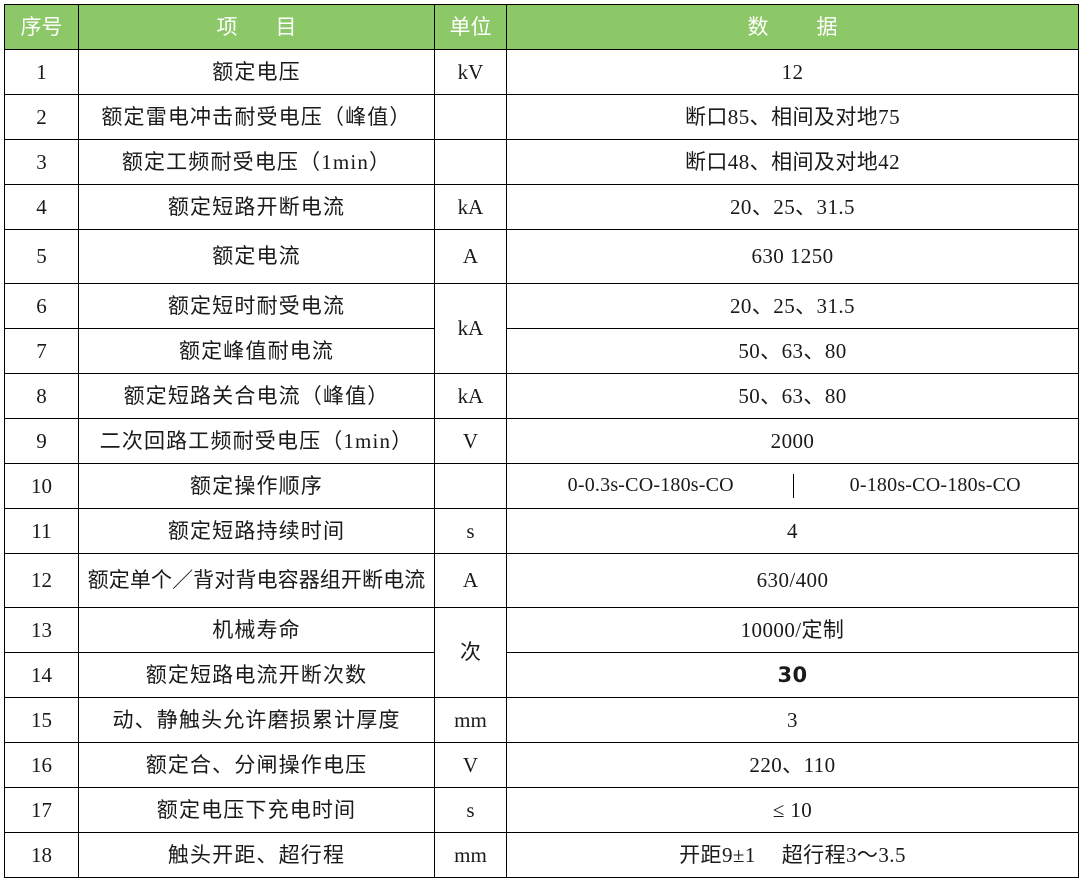 This screenshot has height=878, width=1082. Describe the element at coordinates (41, 72) in the screenshot. I see `row-serial-number: 1` at that location.